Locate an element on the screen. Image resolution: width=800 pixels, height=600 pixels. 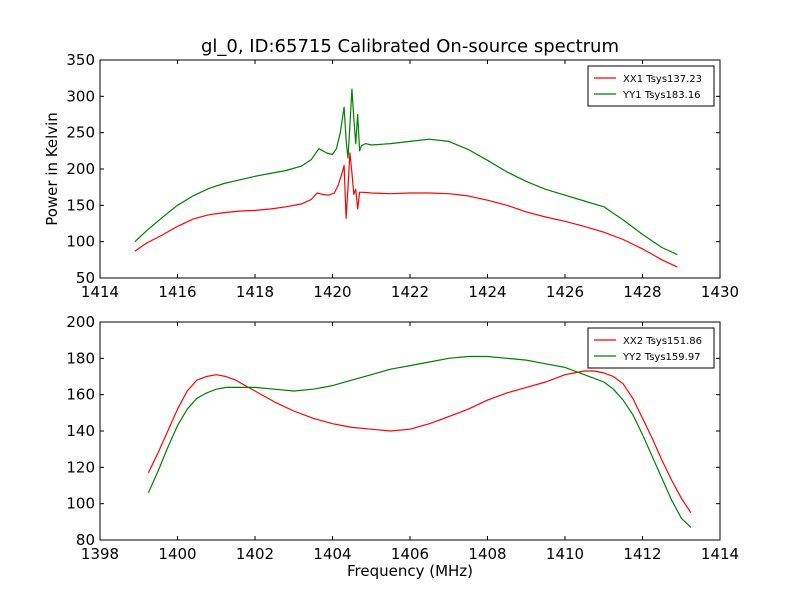
x-tick-label: 1400 is located at coordinates (177, 554).